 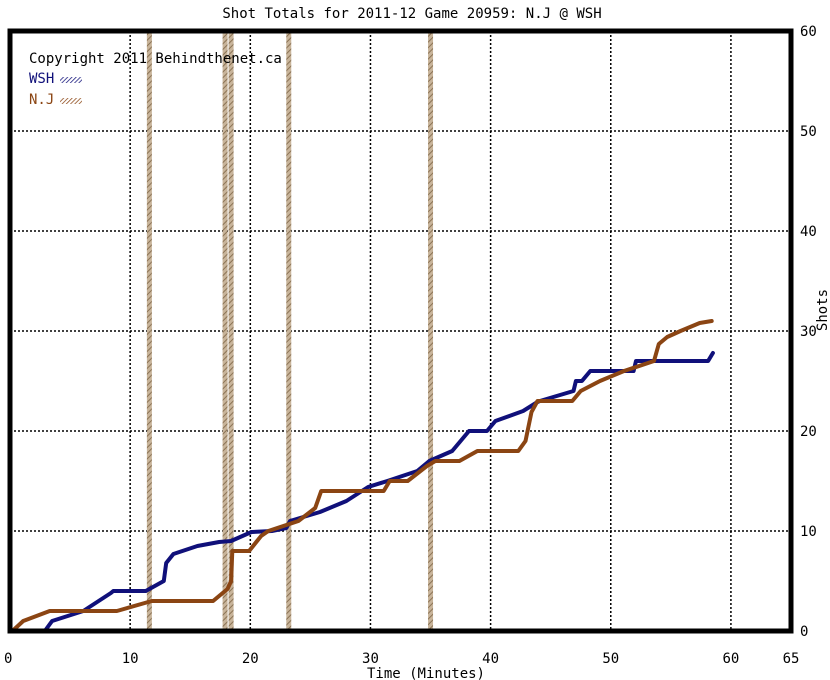 What do you see at coordinates (55, 89) in the screenshot?
I see `legend: WSH N.J` at bounding box center [55, 89].